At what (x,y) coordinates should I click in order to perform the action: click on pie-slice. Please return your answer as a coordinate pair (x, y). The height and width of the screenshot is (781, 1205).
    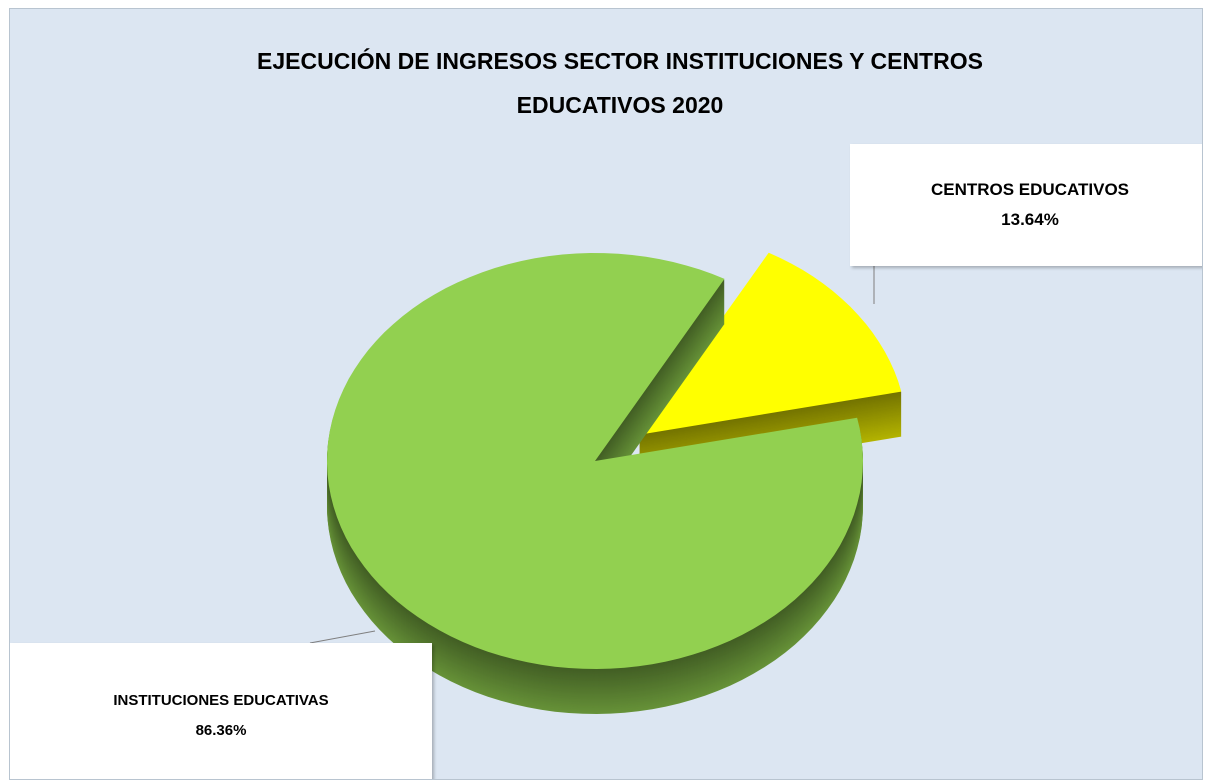
    Looking at the image, I should click on (770, 343).